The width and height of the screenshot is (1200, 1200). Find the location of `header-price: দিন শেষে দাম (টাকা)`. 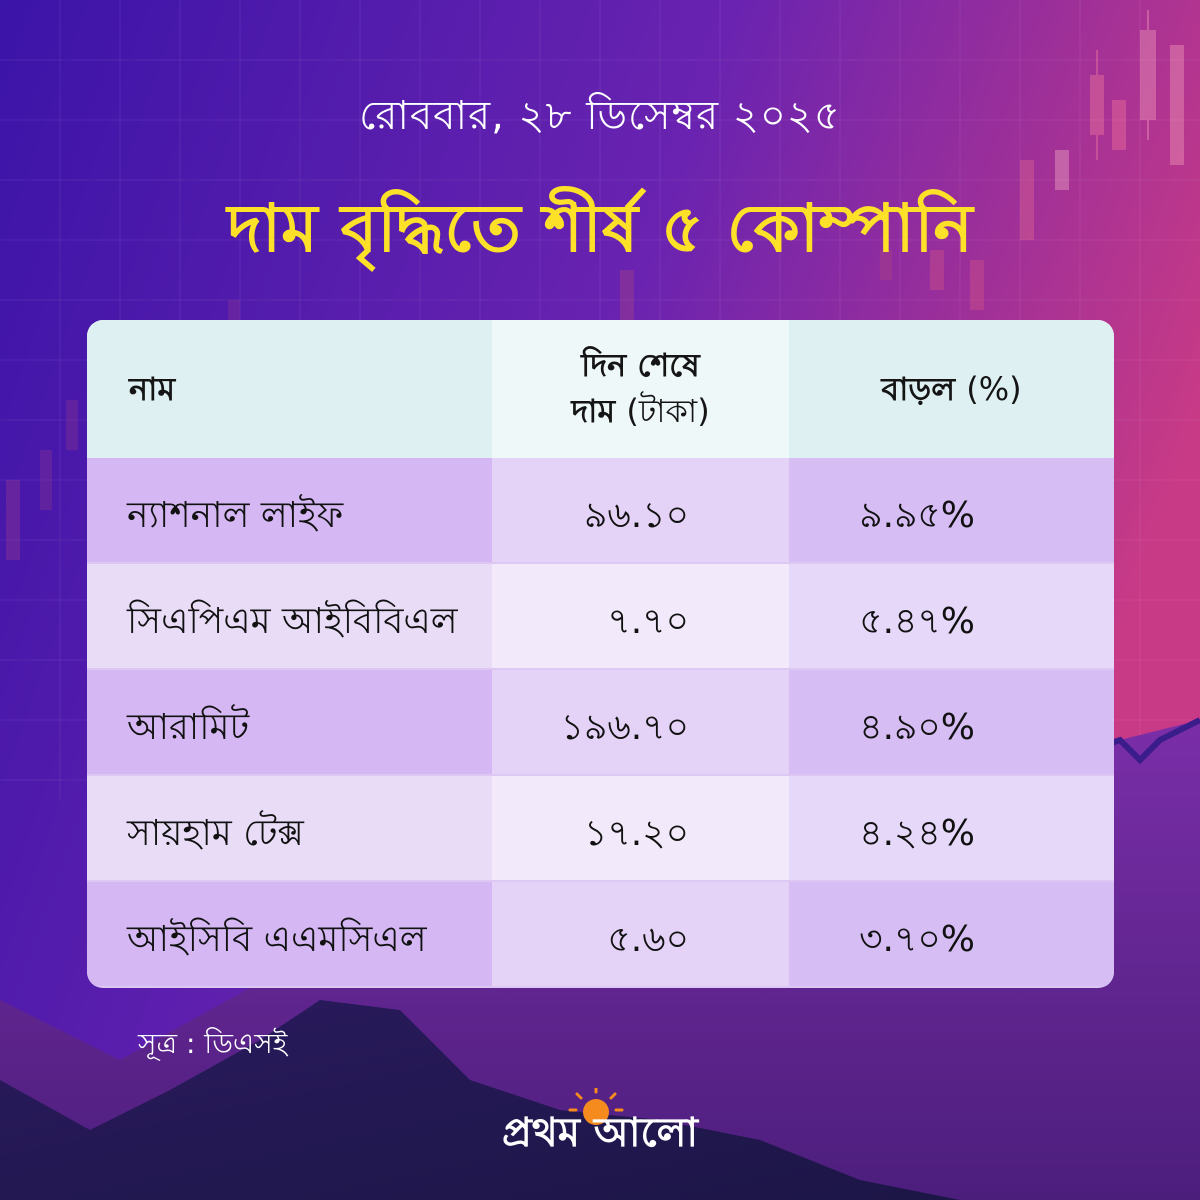

header-price: দিন শেষে দাম (টাকা) is located at coordinates (640, 388).